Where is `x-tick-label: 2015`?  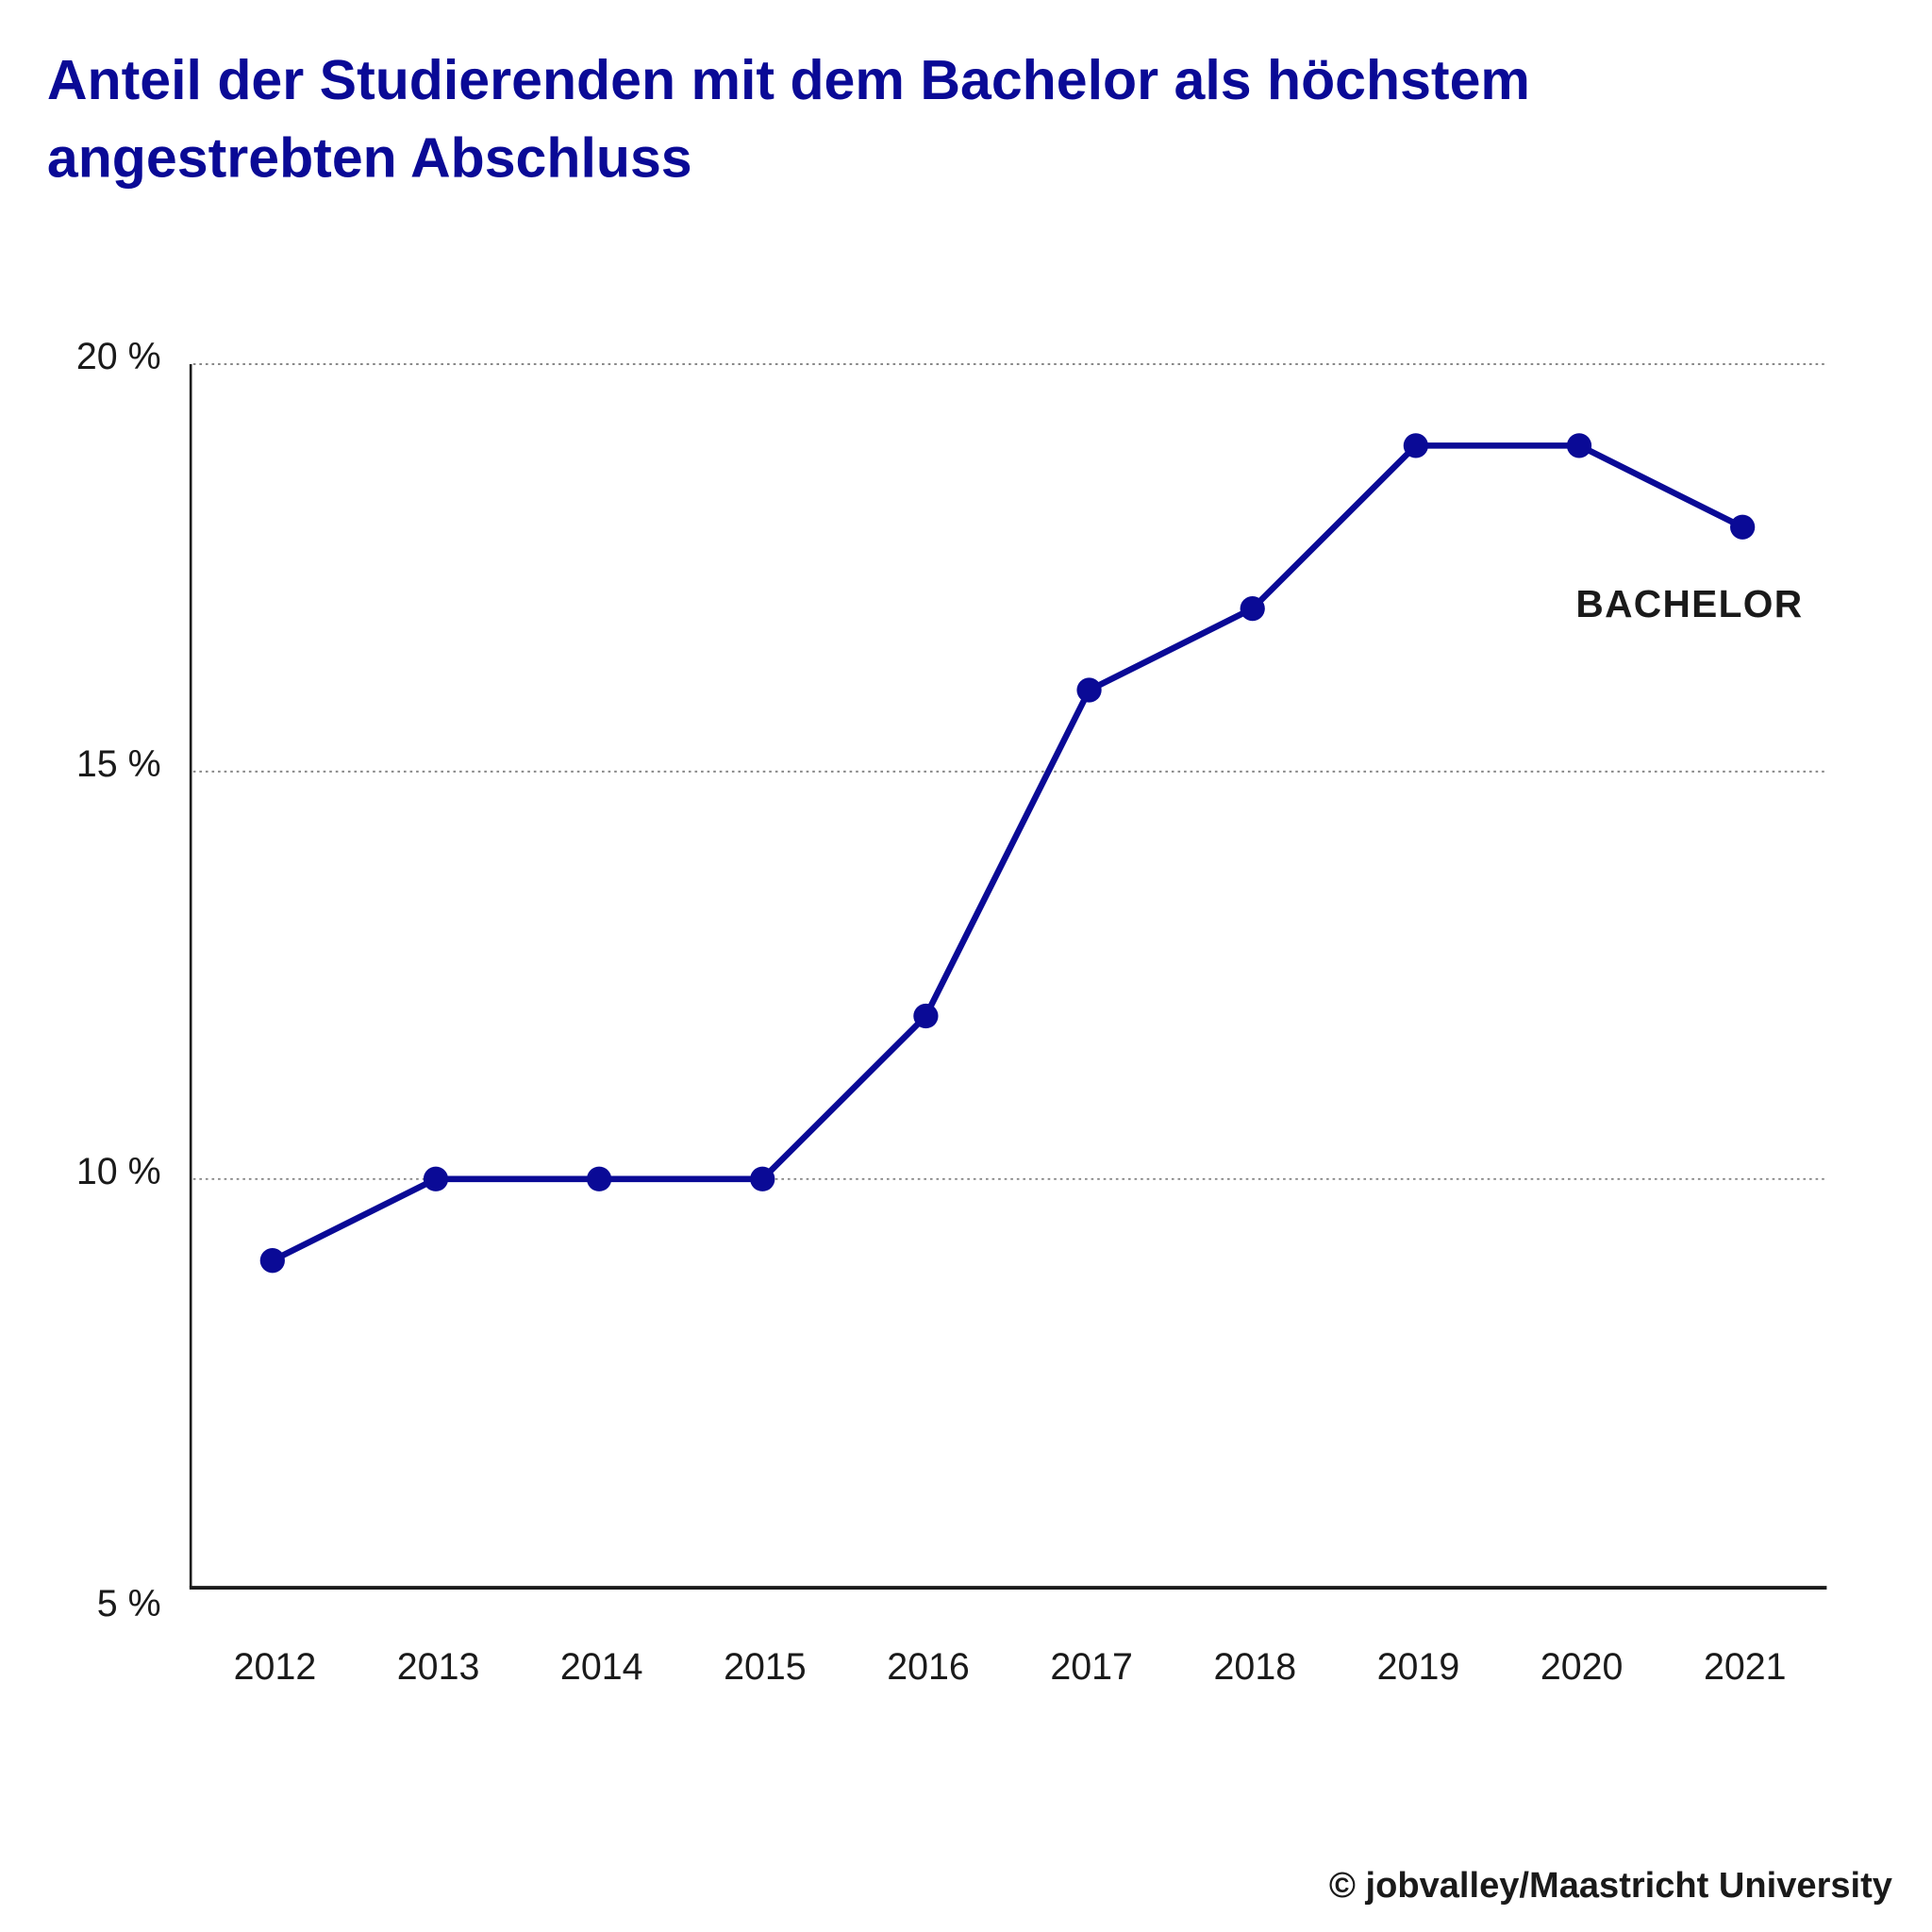
x-tick-label: 2015 is located at coordinates (766, 1667).